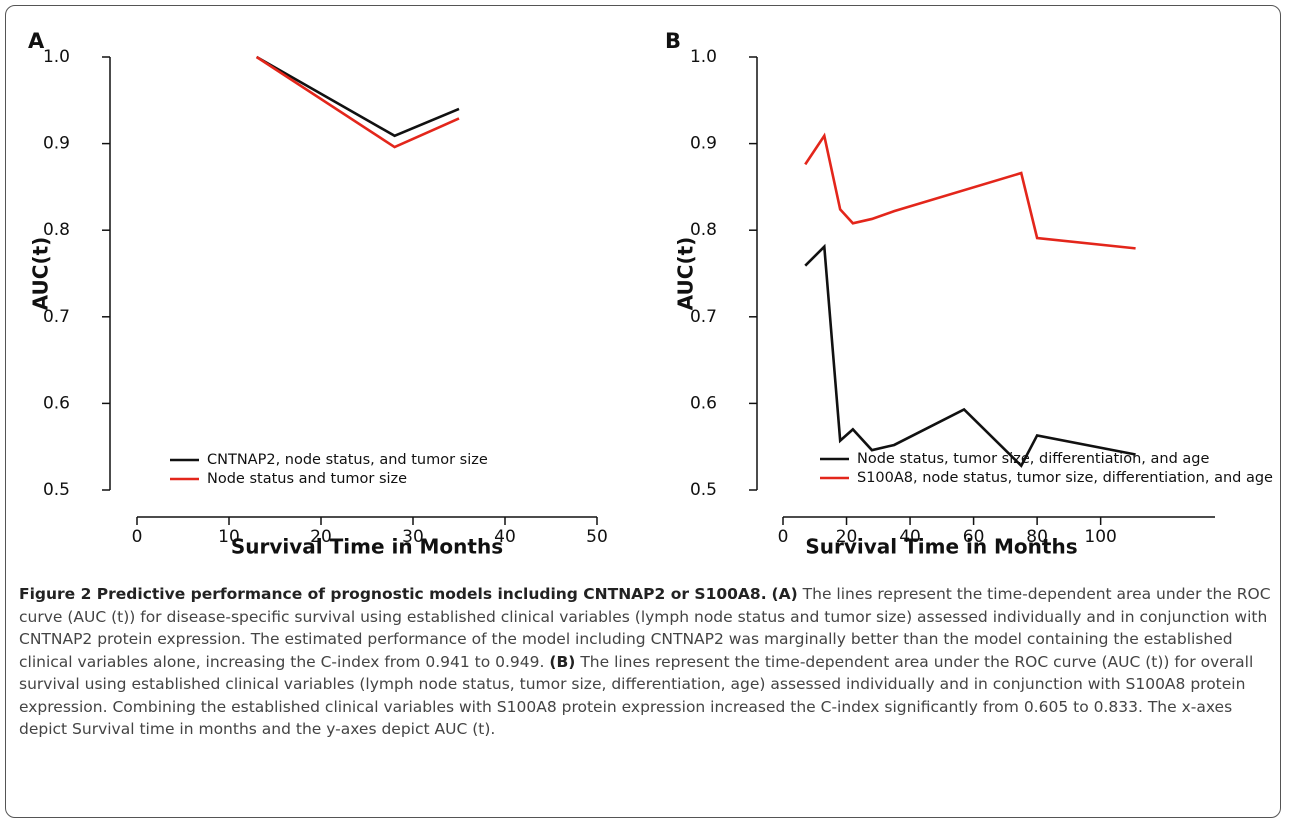  I want to click on panel-label: A, so click(36, 41).